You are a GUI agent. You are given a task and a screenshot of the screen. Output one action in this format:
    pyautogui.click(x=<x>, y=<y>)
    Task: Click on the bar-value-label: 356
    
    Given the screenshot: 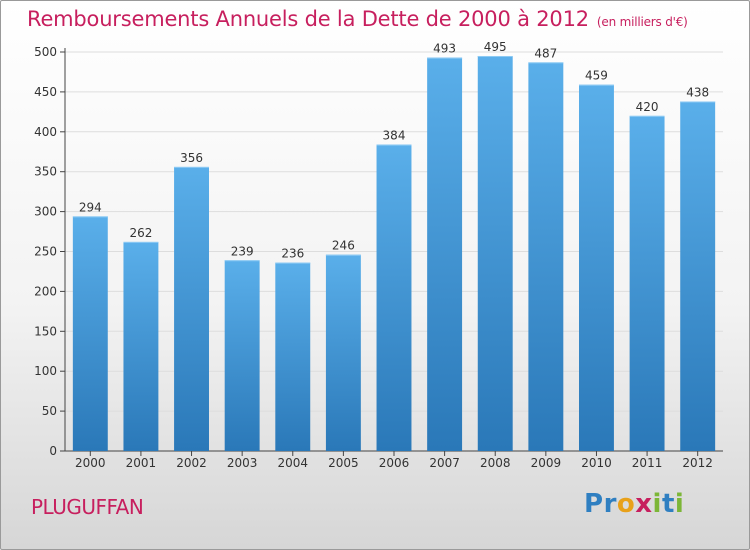 What is the action you would take?
    pyautogui.click(x=191, y=158)
    